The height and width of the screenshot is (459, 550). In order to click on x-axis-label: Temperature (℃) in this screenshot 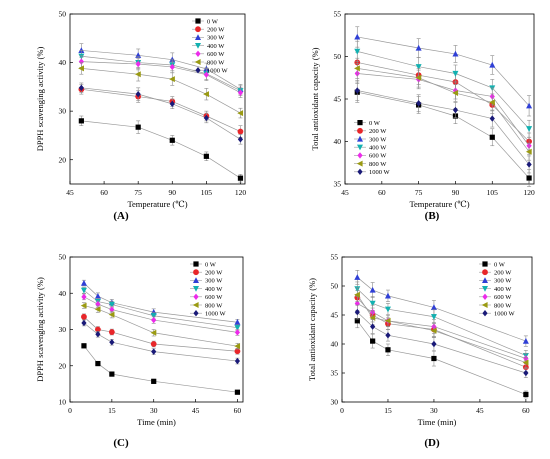, I will do `click(439, 204)`.